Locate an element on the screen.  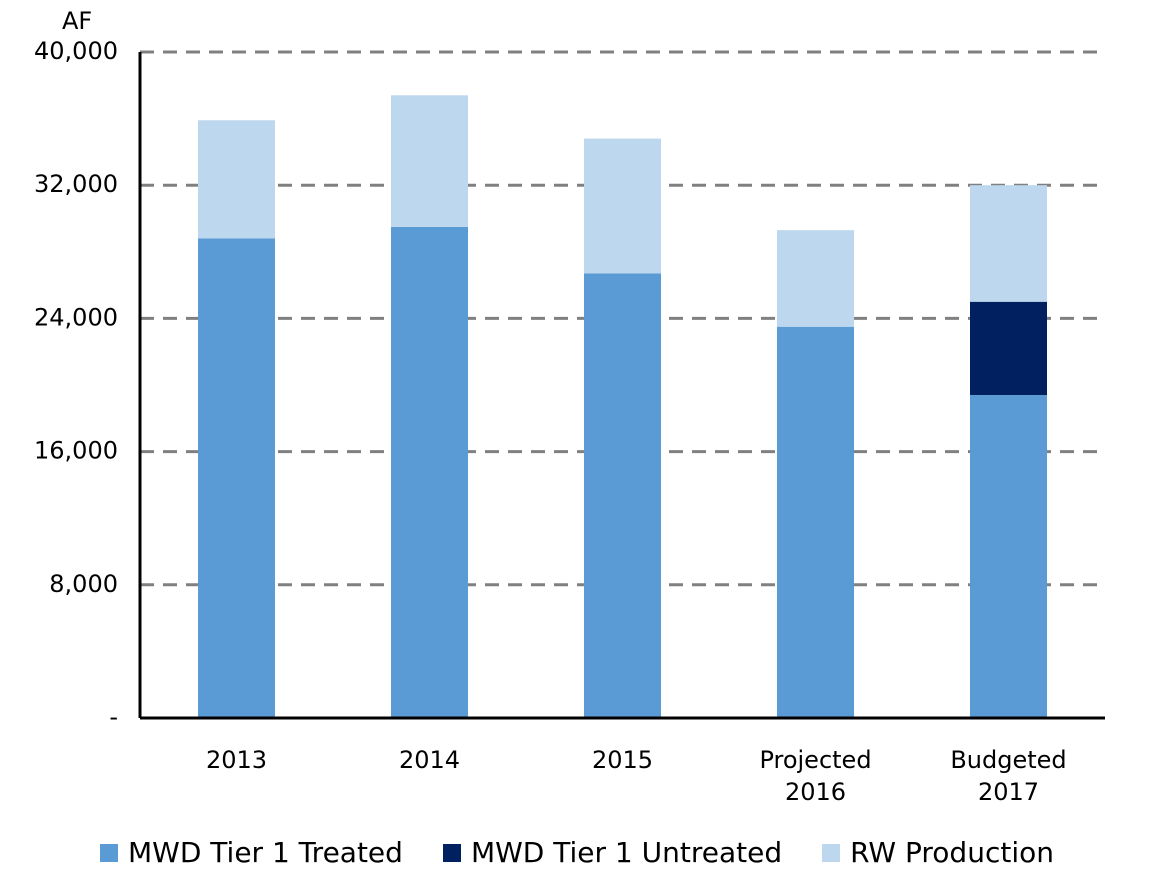
y-tick-label: - is located at coordinates (113, 717).